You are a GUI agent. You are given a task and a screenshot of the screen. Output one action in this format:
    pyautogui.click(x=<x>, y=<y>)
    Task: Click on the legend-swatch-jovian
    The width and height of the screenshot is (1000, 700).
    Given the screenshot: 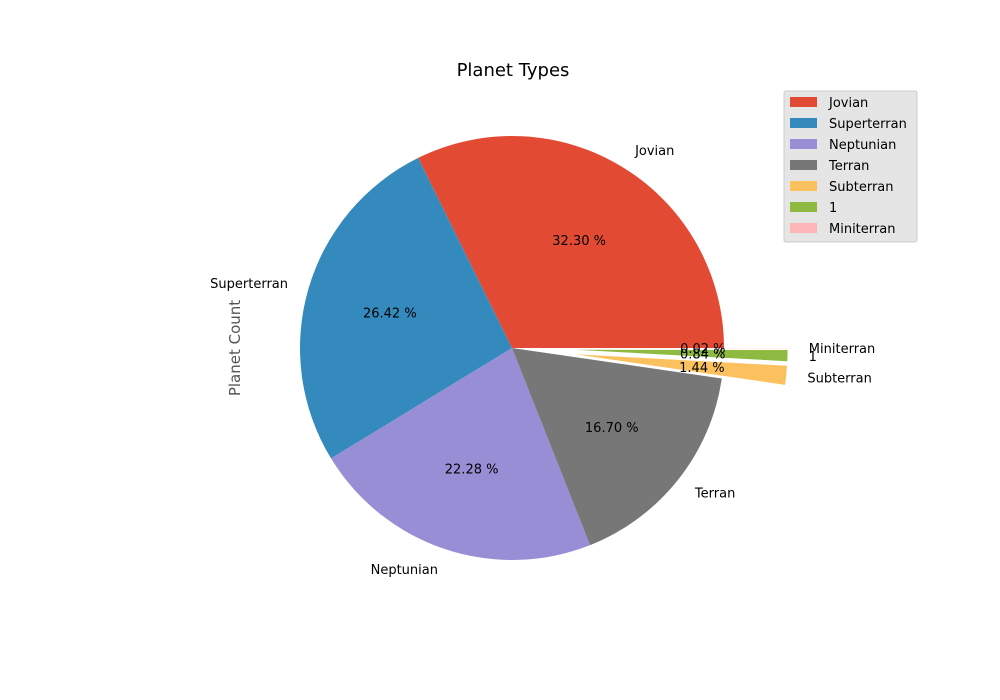 What is the action you would take?
    pyautogui.click(x=803, y=102)
    